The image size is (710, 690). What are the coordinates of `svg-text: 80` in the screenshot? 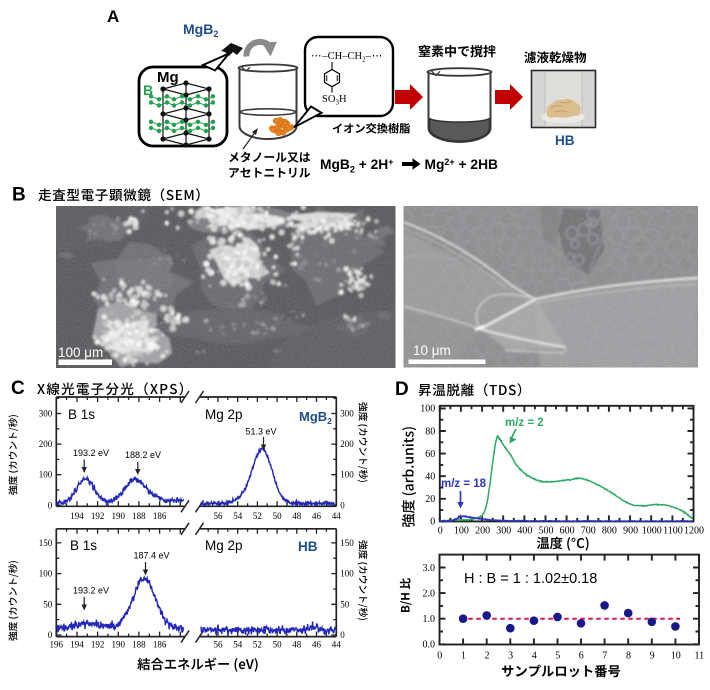 It's located at (430, 431).